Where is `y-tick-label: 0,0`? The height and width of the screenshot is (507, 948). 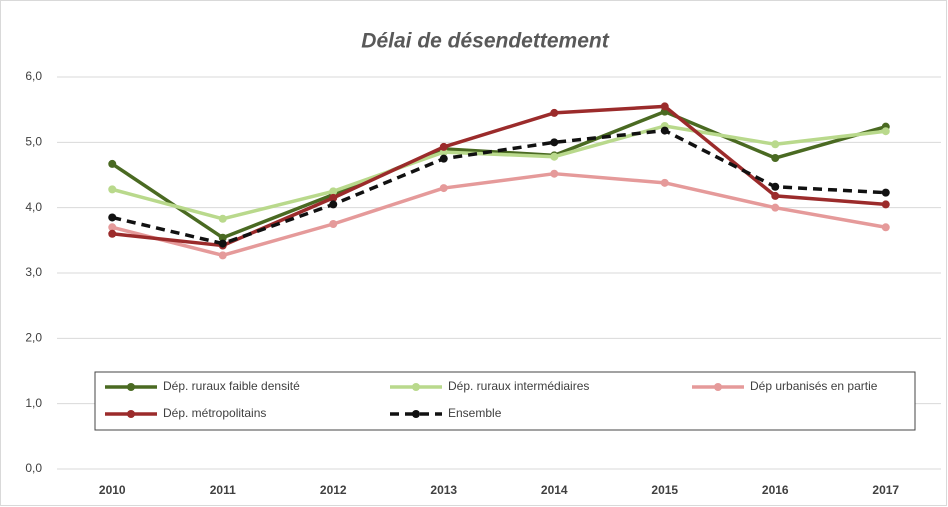
y-tick-label: 0,0 is located at coordinates (33, 468).